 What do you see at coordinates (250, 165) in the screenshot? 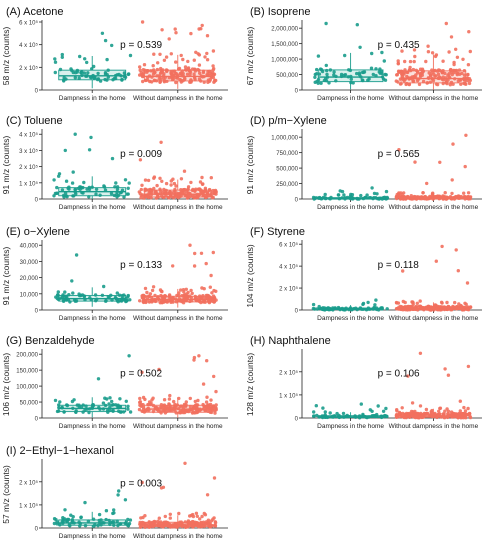
I see `y-axis-label: 91 m/z (counts)` at bounding box center [250, 165].